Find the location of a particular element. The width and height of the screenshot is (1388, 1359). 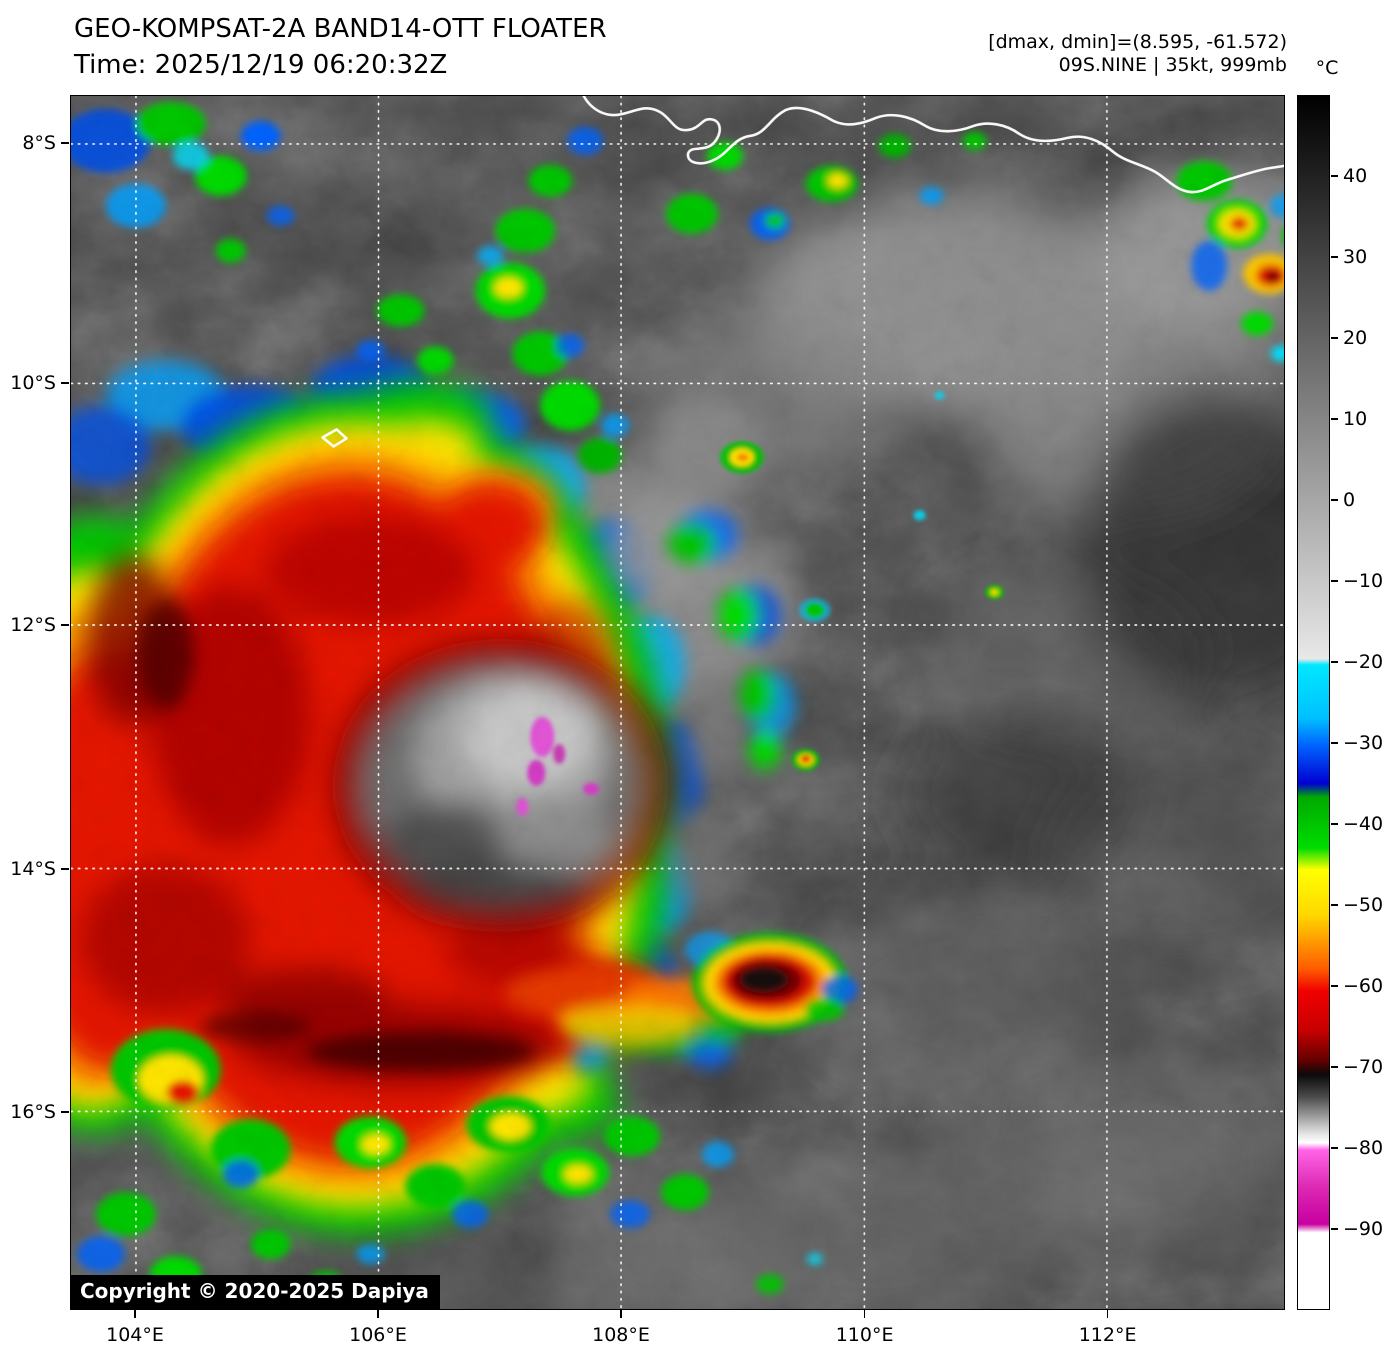

lat-label: 16°S is located at coordinates (33, 1111).